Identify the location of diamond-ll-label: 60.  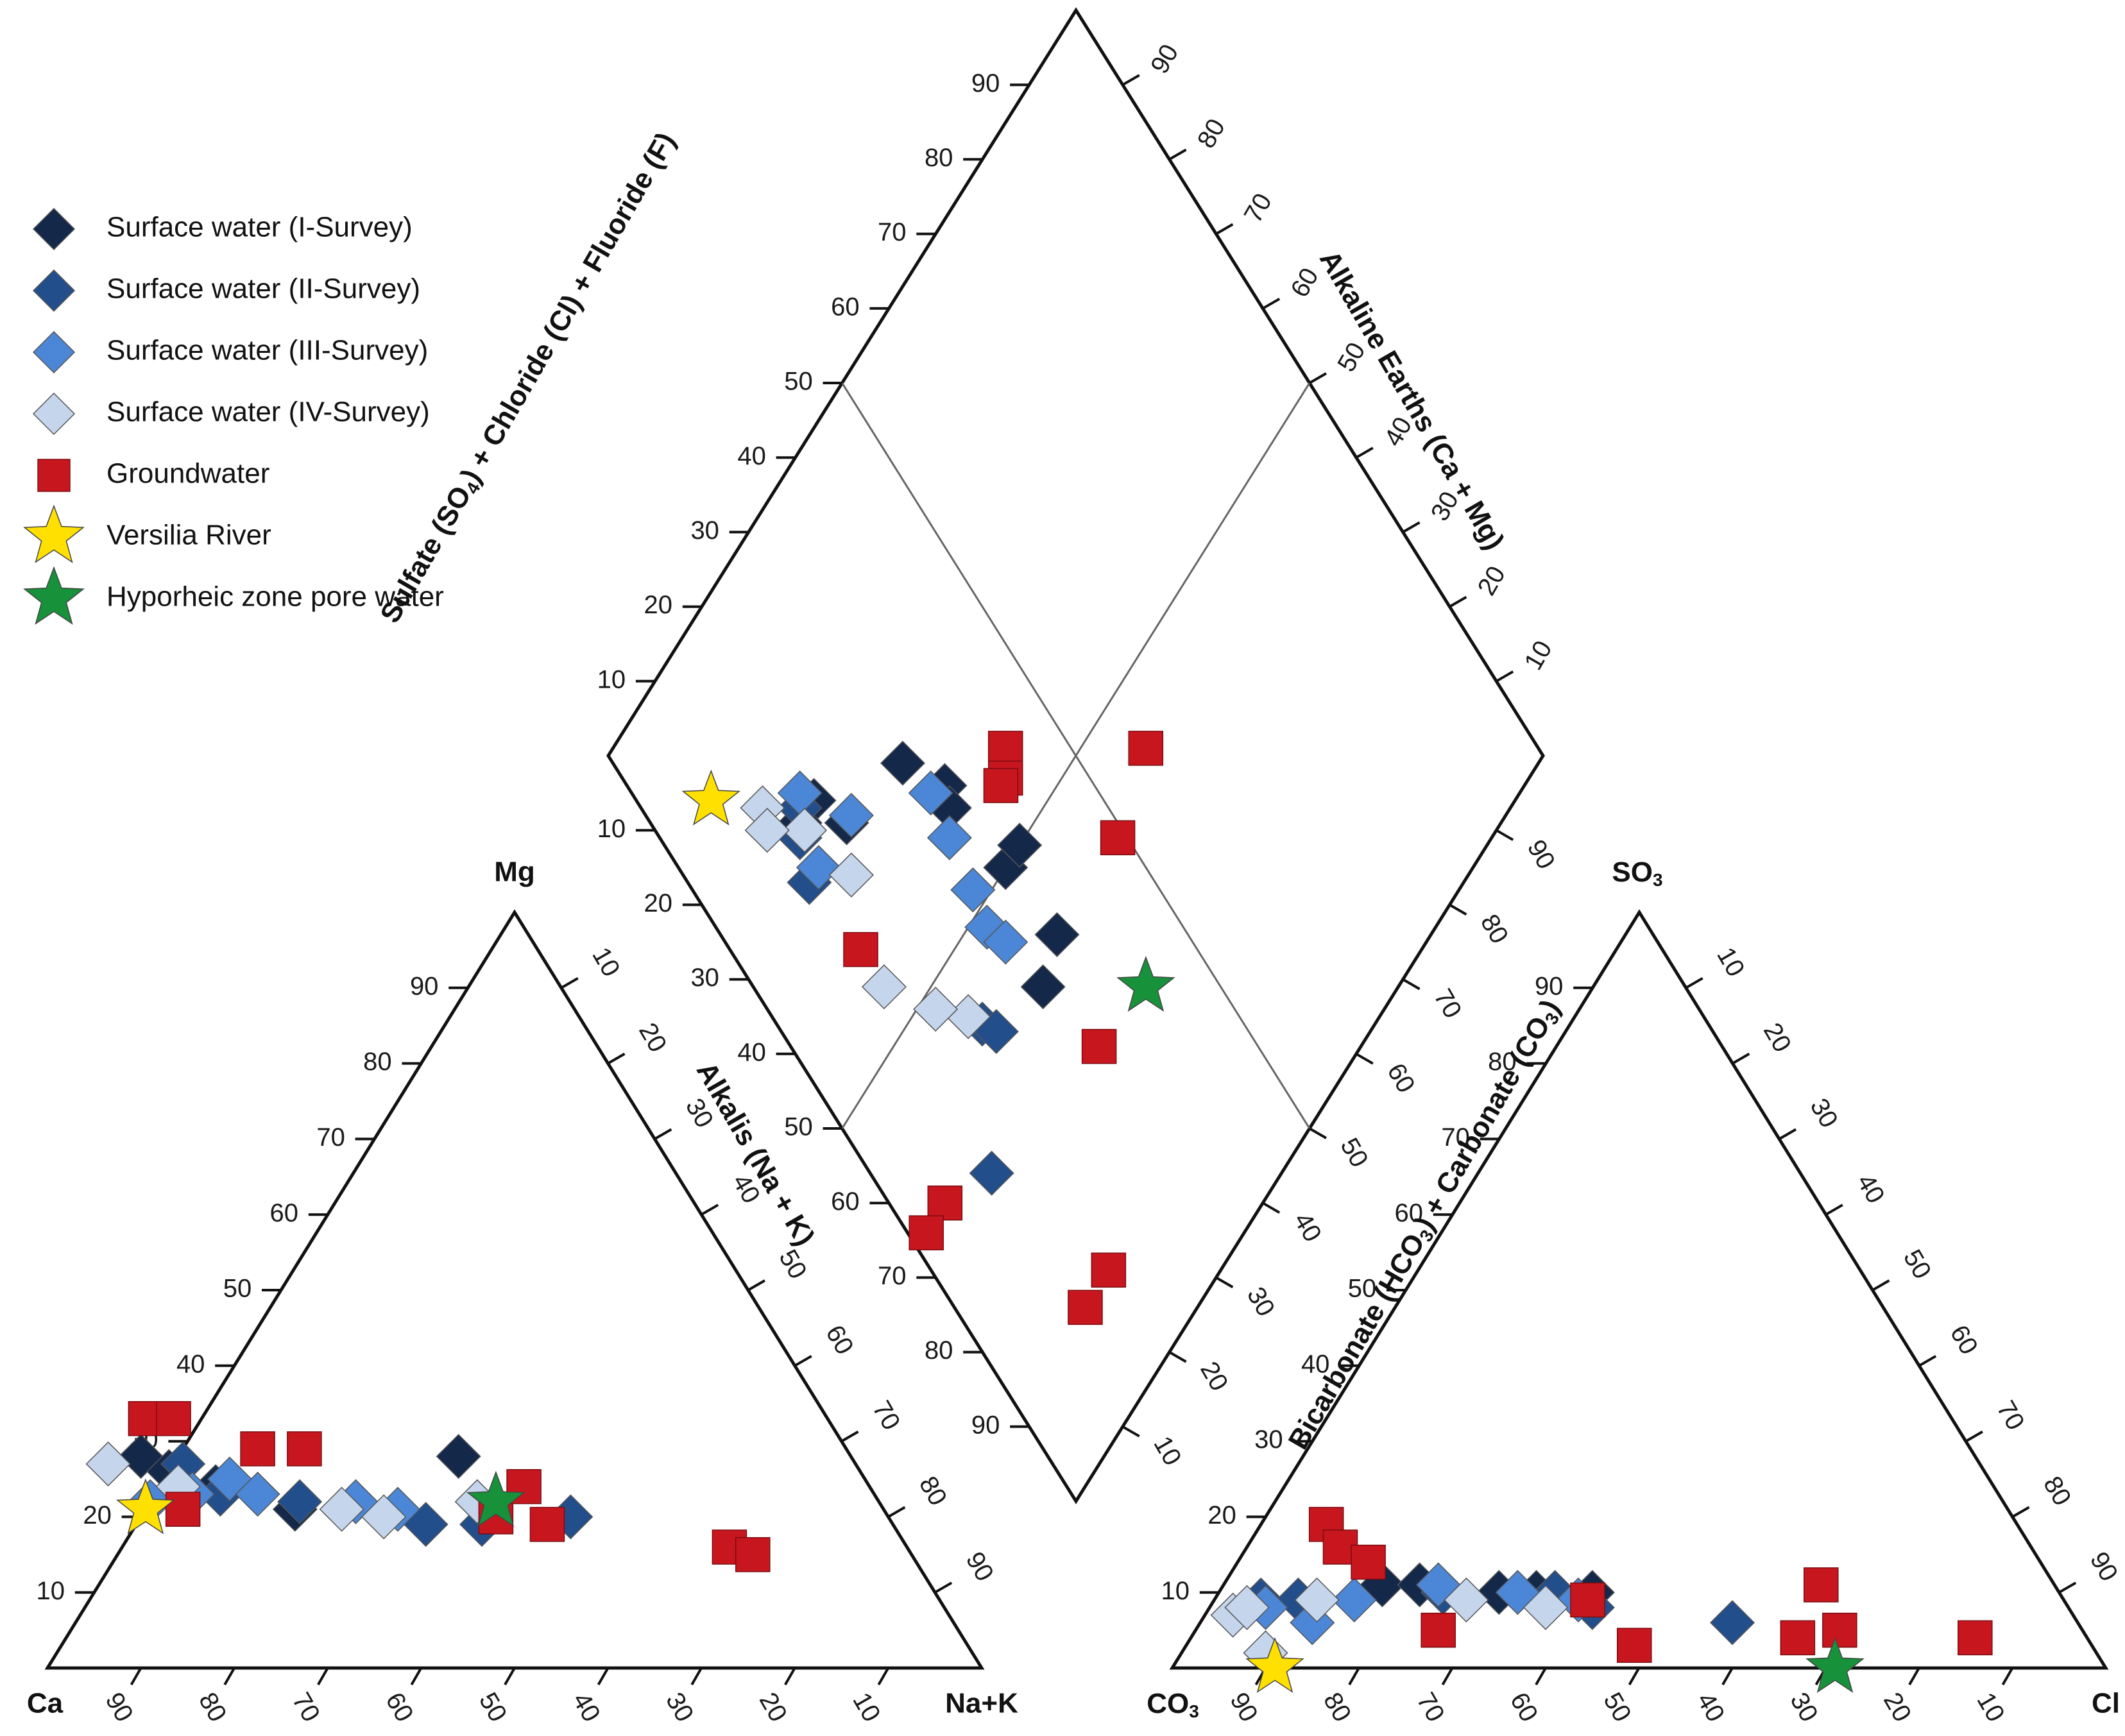
(845, 1201).